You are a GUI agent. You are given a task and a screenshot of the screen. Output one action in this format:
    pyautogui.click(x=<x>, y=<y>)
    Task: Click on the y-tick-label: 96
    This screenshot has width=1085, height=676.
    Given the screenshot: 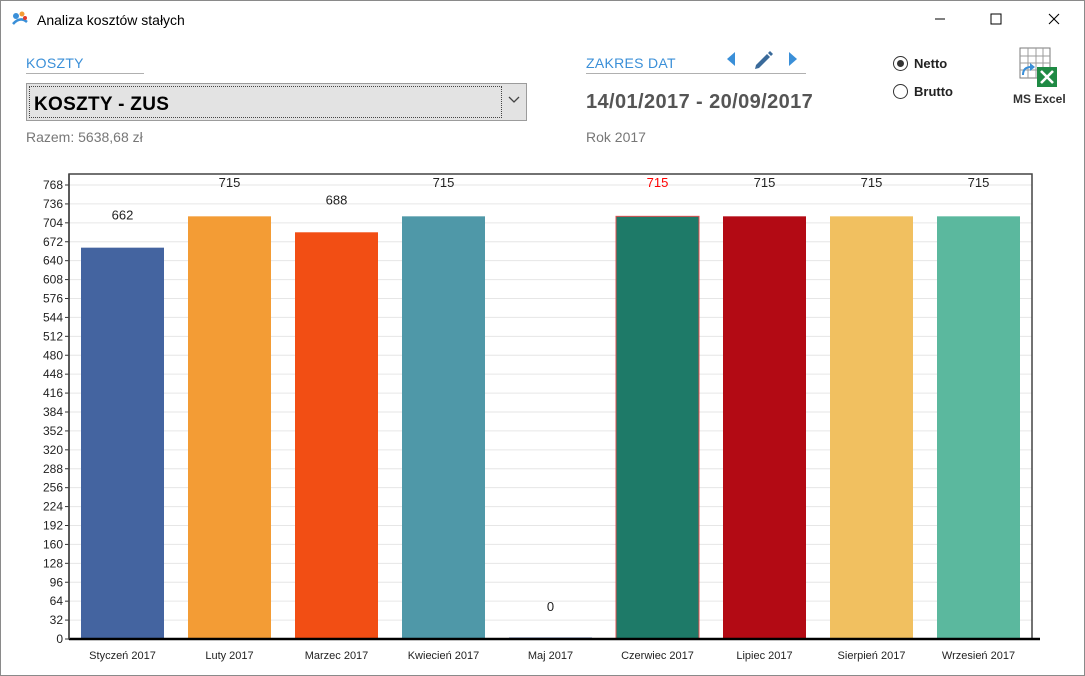 What is the action you would take?
    pyautogui.click(x=57, y=582)
    